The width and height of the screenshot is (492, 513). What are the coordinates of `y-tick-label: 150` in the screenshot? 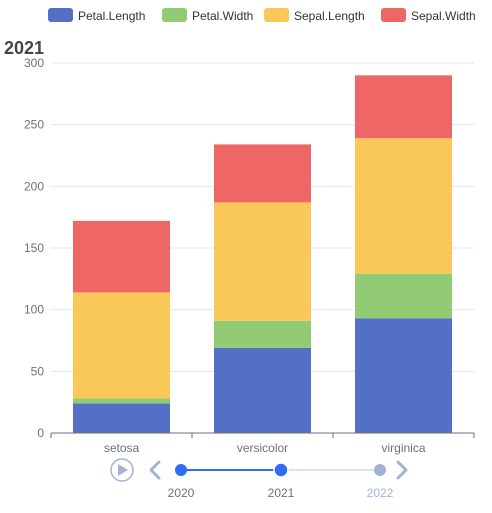 It's located at (34, 248).